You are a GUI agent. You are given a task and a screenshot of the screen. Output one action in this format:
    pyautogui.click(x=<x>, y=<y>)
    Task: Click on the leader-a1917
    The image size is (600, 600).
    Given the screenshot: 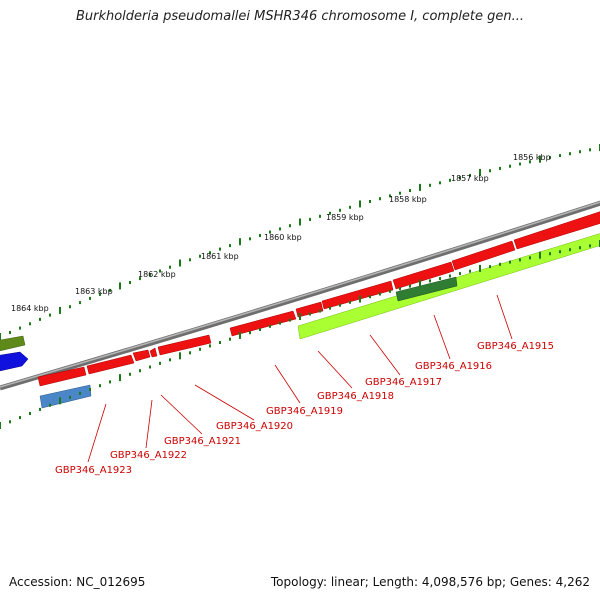 What is the action you would take?
    pyautogui.click(x=385, y=355)
    